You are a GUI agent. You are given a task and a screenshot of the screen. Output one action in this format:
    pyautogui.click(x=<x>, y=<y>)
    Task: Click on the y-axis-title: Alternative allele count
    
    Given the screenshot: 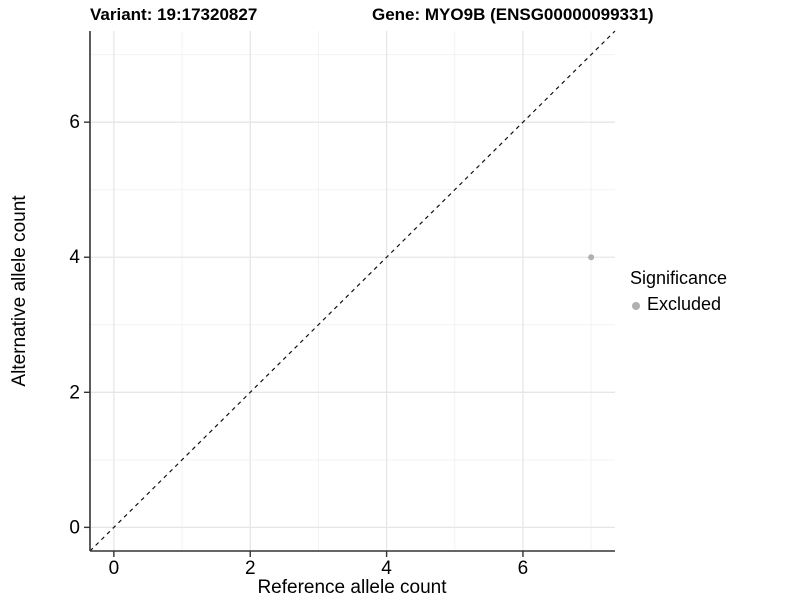 What is the action you would take?
    pyautogui.click(x=19, y=291)
    